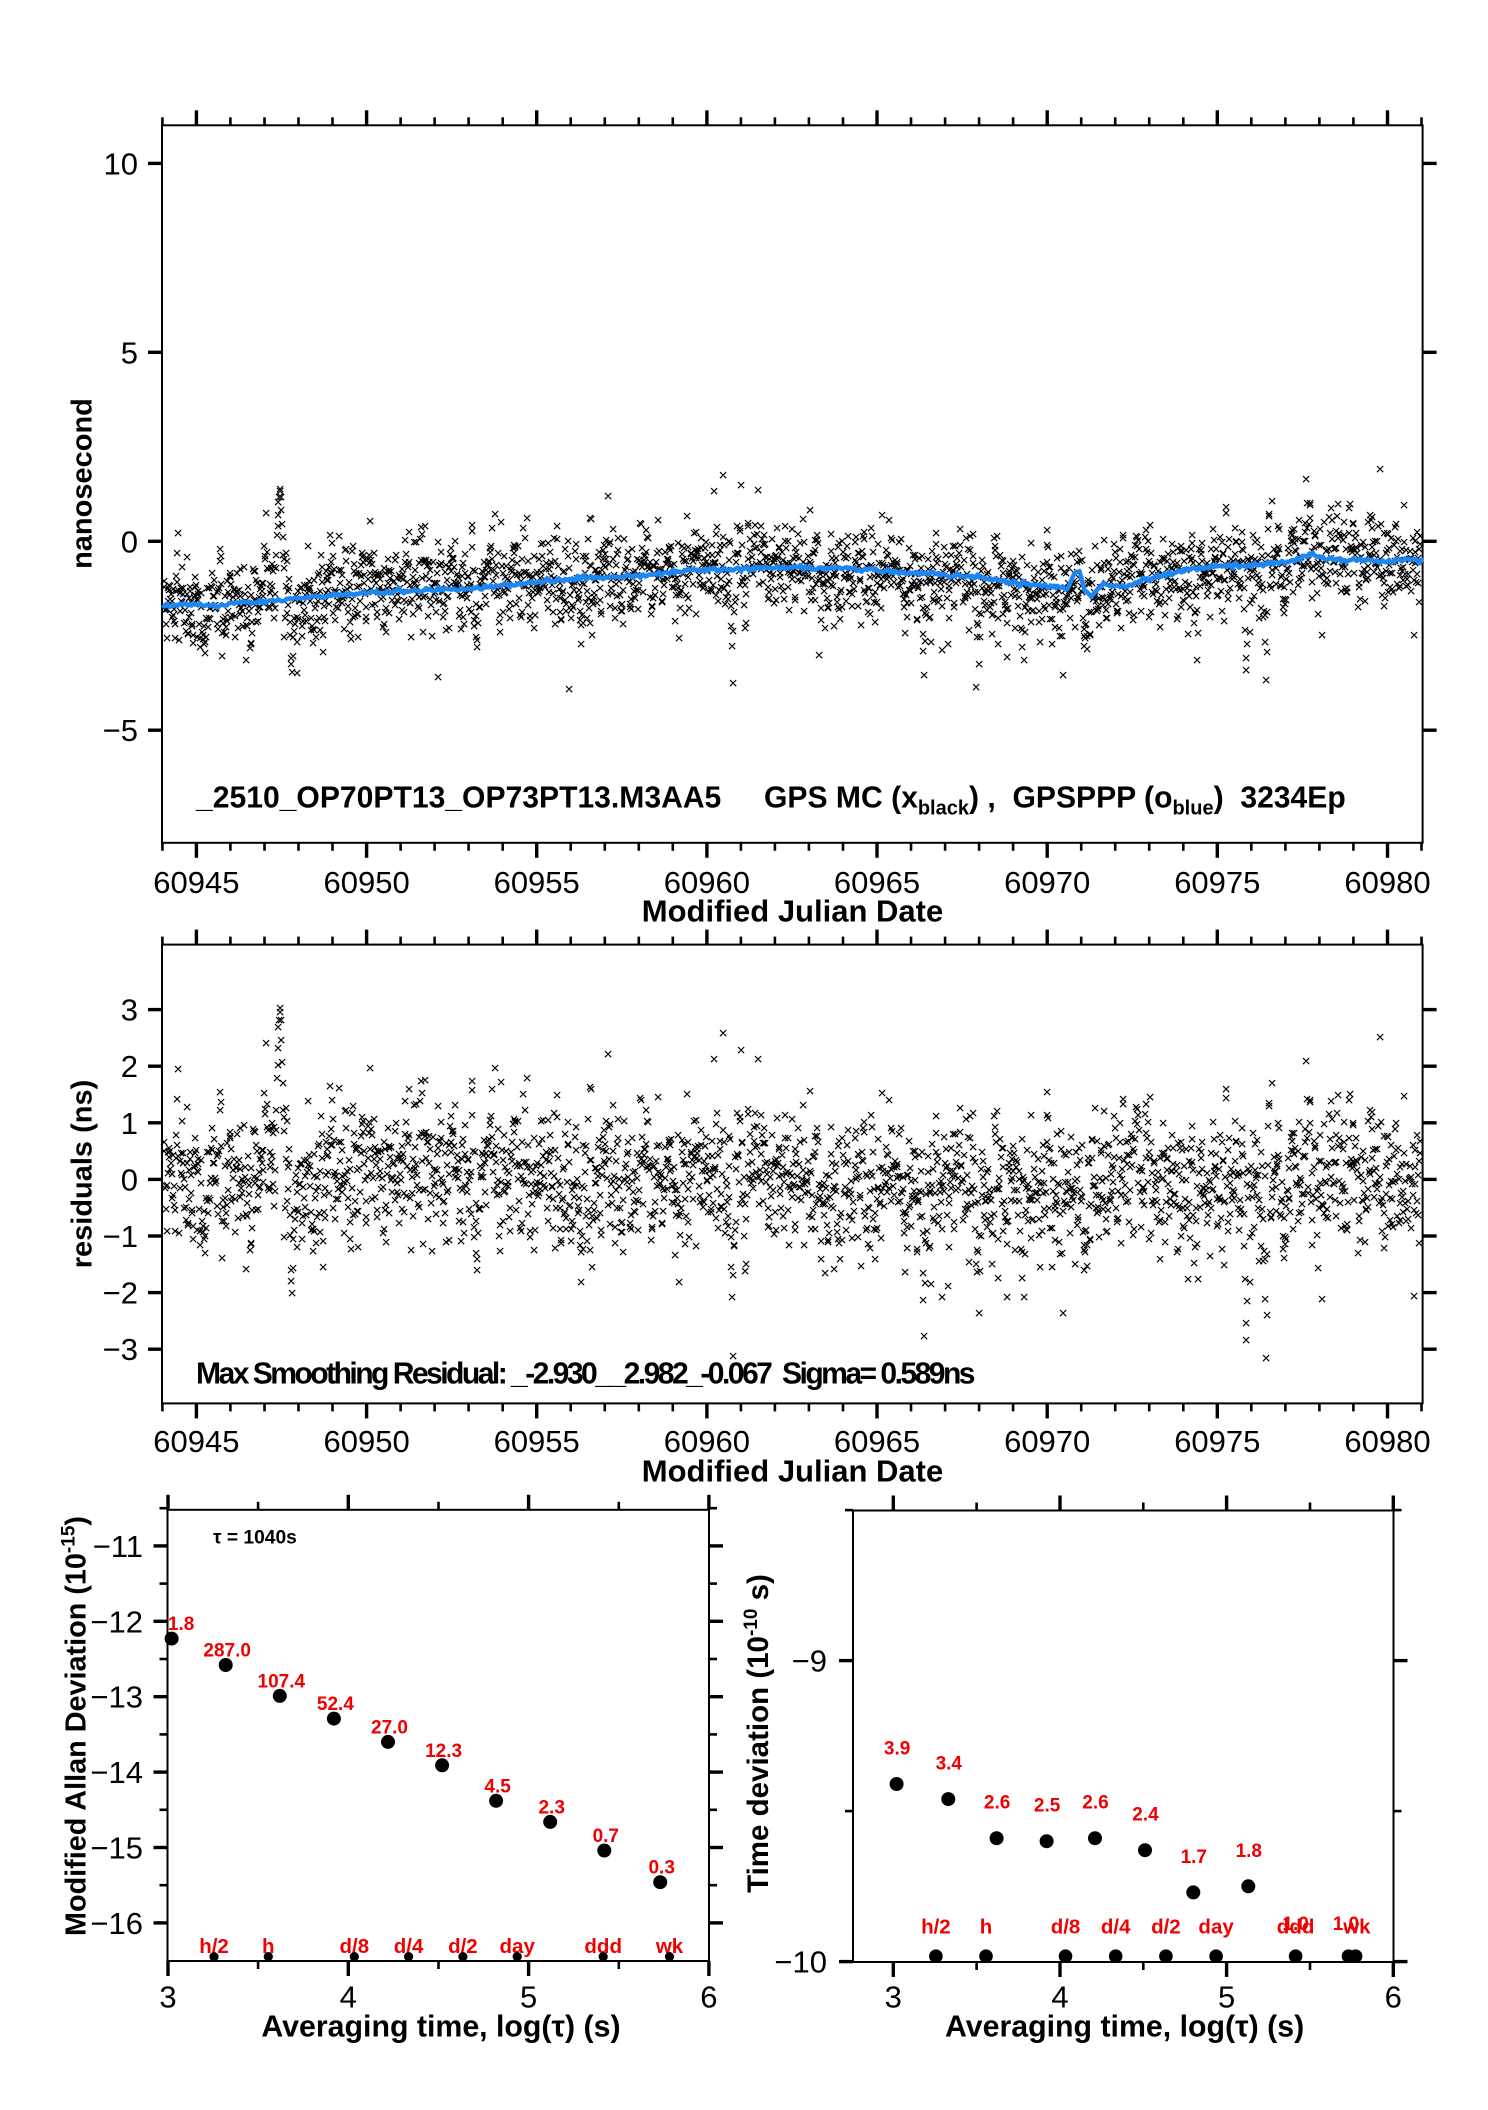 The image size is (1488, 2110). I want to click on svg-text: 2, so click(129, 1066).